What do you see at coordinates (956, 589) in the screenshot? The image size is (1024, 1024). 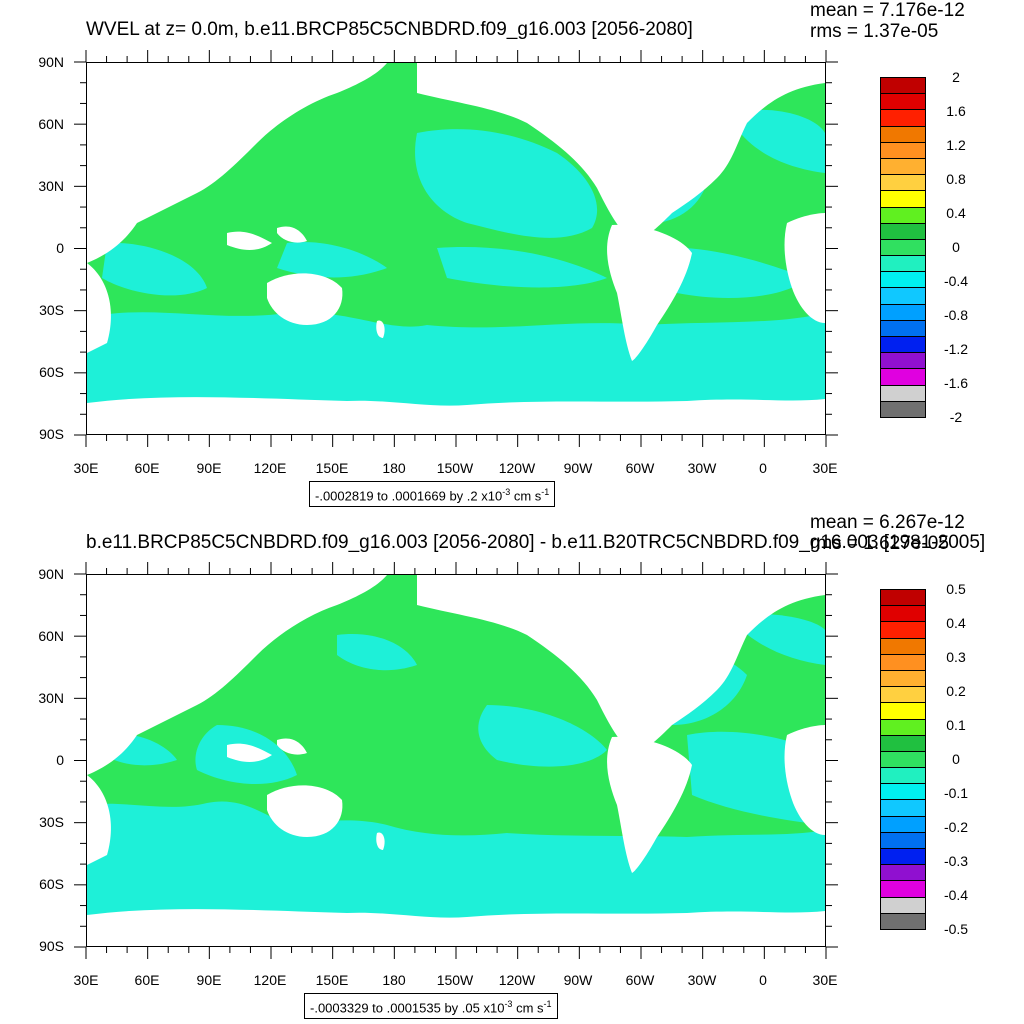 I see `colorbar-label: 0.5` at bounding box center [956, 589].